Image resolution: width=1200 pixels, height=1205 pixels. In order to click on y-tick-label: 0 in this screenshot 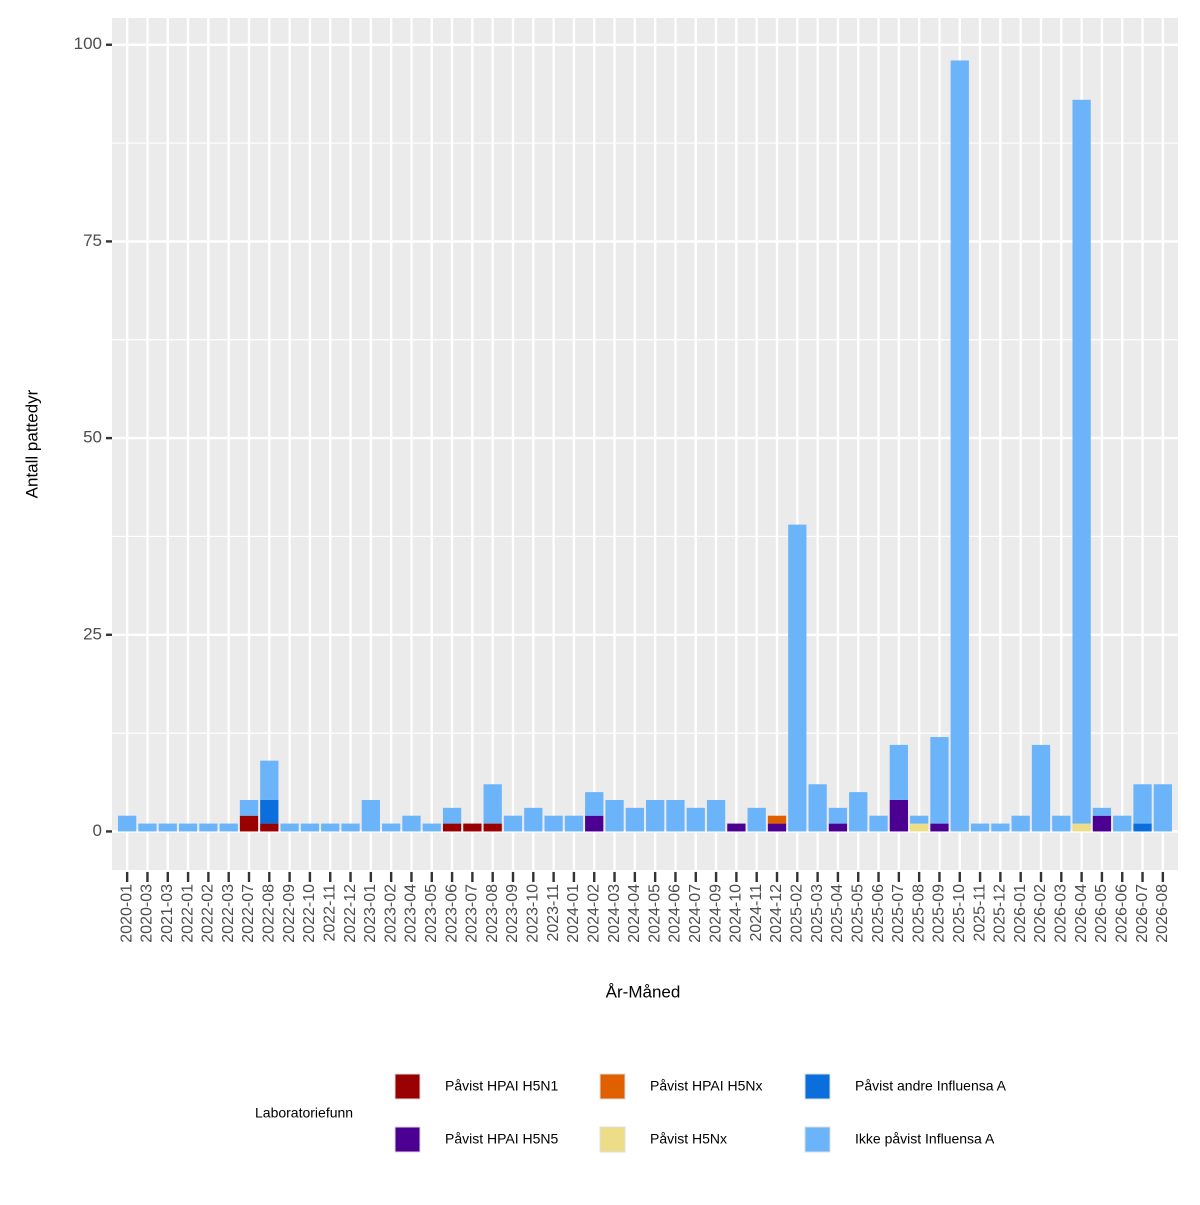, I will do `click(97, 830)`.